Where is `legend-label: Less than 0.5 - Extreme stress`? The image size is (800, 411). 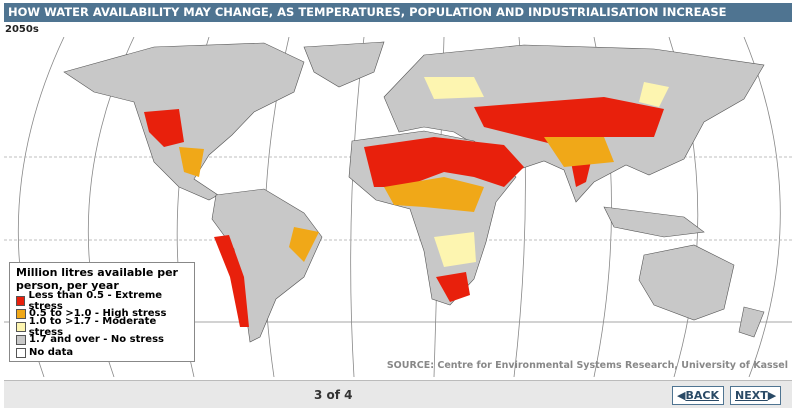 legend-label: Less than 0.5 - Extreme stress is located at coordinates (95, 300).